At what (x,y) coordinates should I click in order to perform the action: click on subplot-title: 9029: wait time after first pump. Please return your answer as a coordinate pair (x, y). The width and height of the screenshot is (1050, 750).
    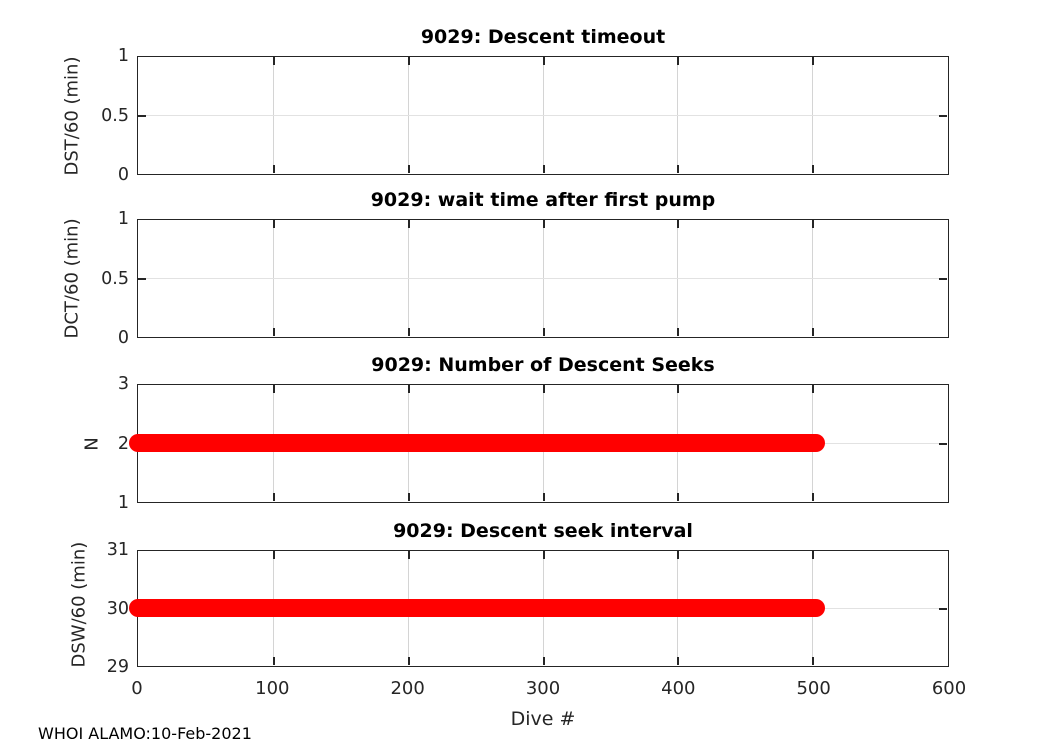
    Looking at the image, I should click on (543, 200).